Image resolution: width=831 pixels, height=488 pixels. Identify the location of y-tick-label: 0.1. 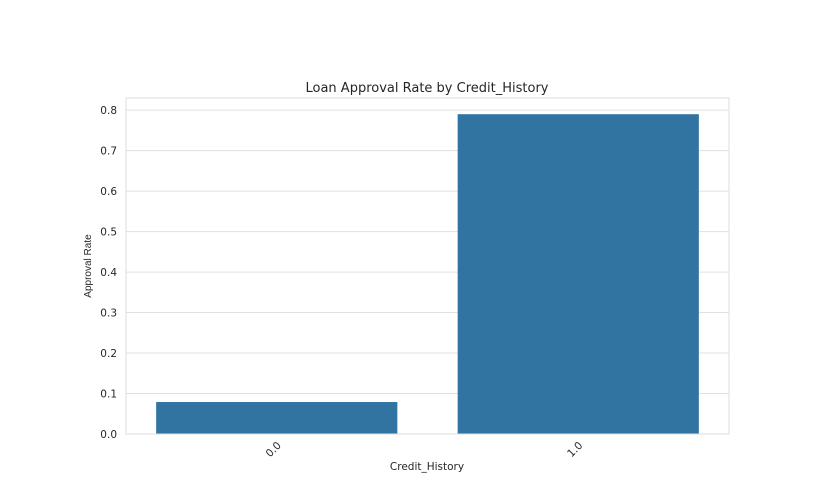
(108, 395).